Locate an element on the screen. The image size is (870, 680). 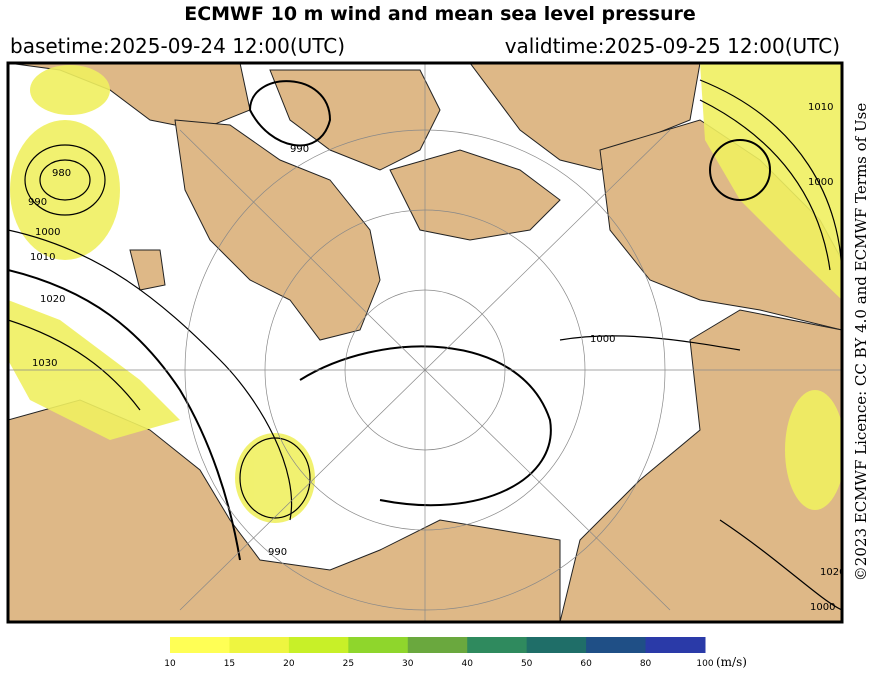
colorbar-tick-label: 20 is located at coordinates (289, 664).